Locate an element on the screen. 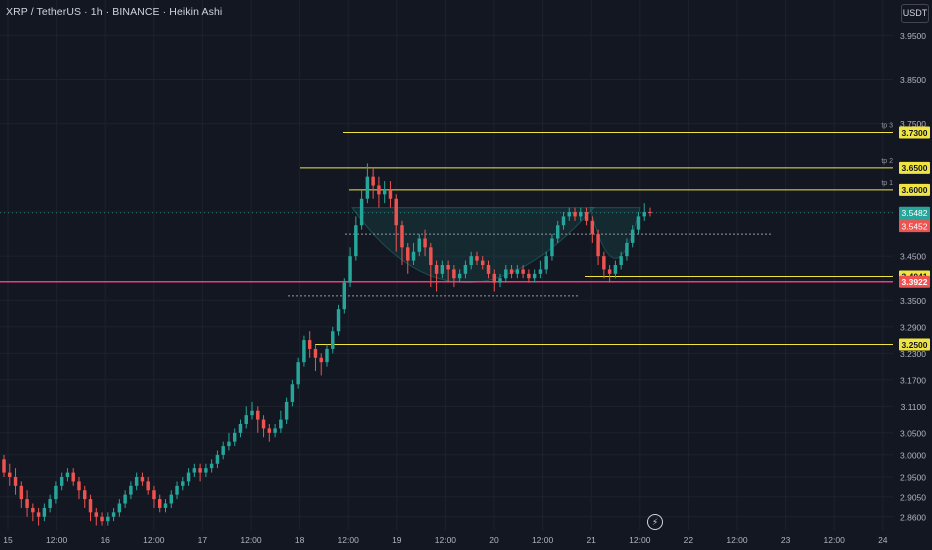 This screenshot has width=932, height=550. y-tick-label: 3.4500 is located at coordinates (913, 257).